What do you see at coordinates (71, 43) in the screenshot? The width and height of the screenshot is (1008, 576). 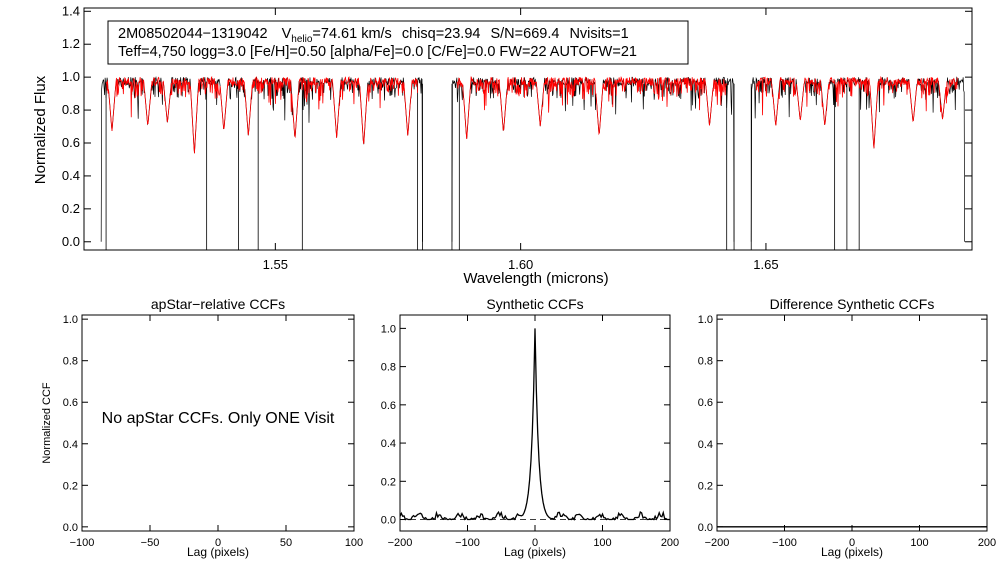 I see `spectrum-ytick-label: 1.2` at bounding box center [71, 43].